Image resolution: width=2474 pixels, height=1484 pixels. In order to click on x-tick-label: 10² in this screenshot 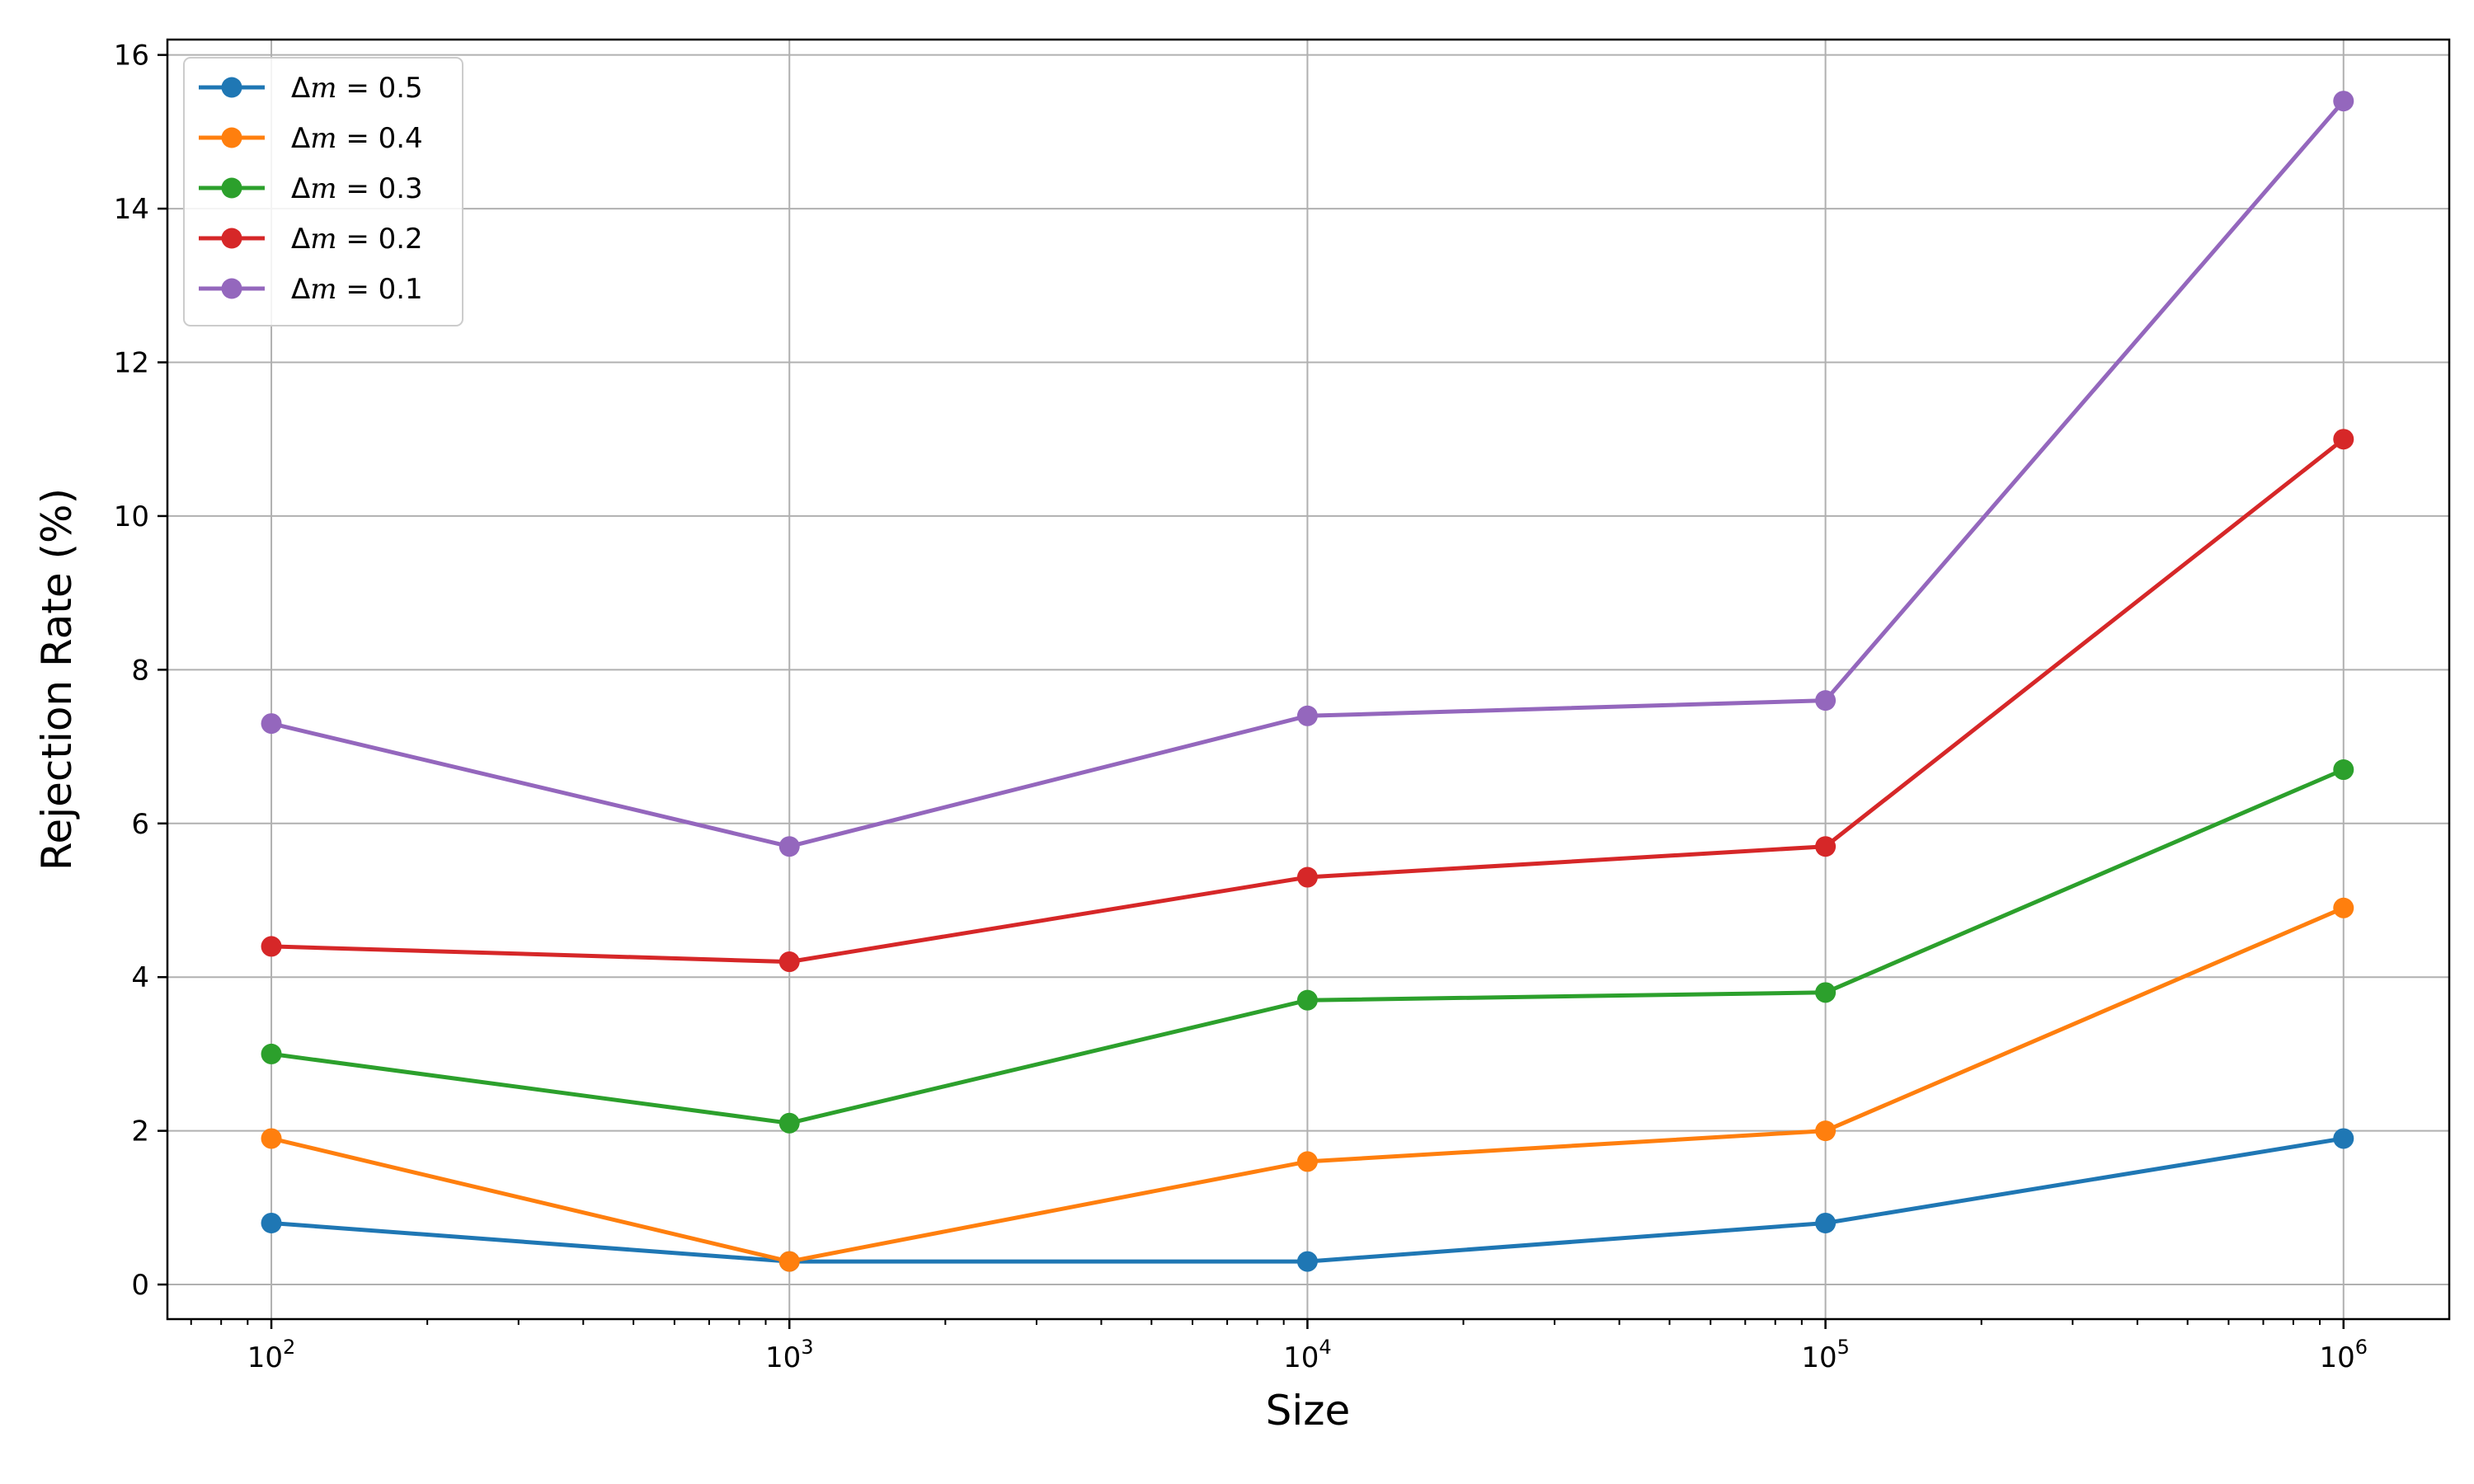, I will do `click(271, 1355)`.